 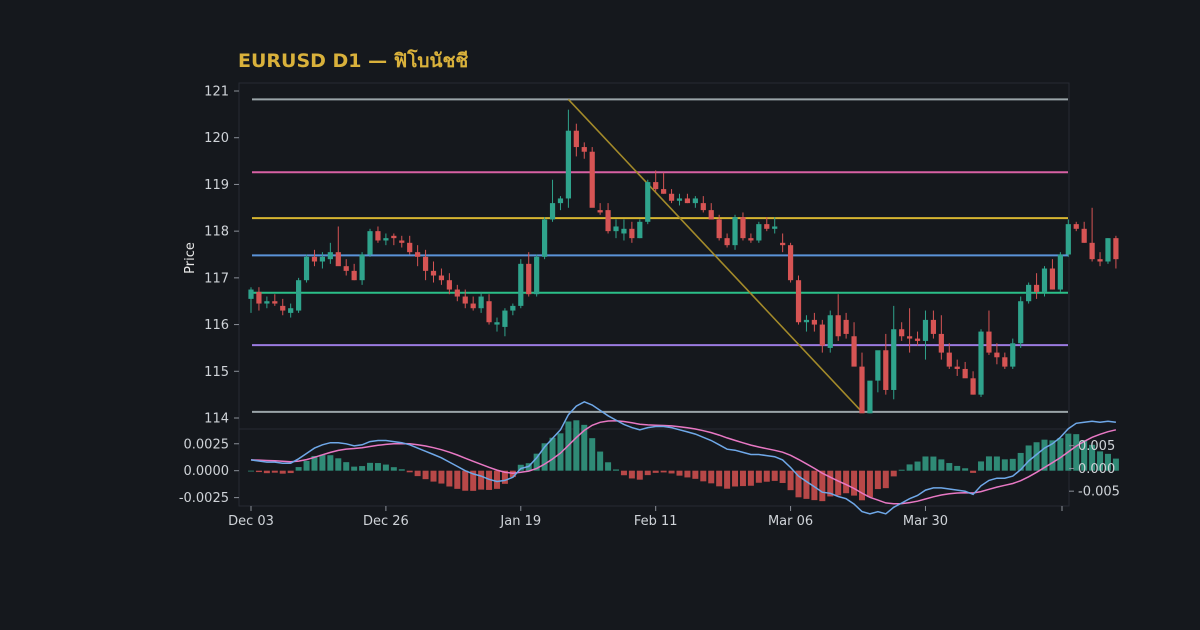 I want to click on macd-right-tick-label: 0.000, so click(x=1096, y=469).